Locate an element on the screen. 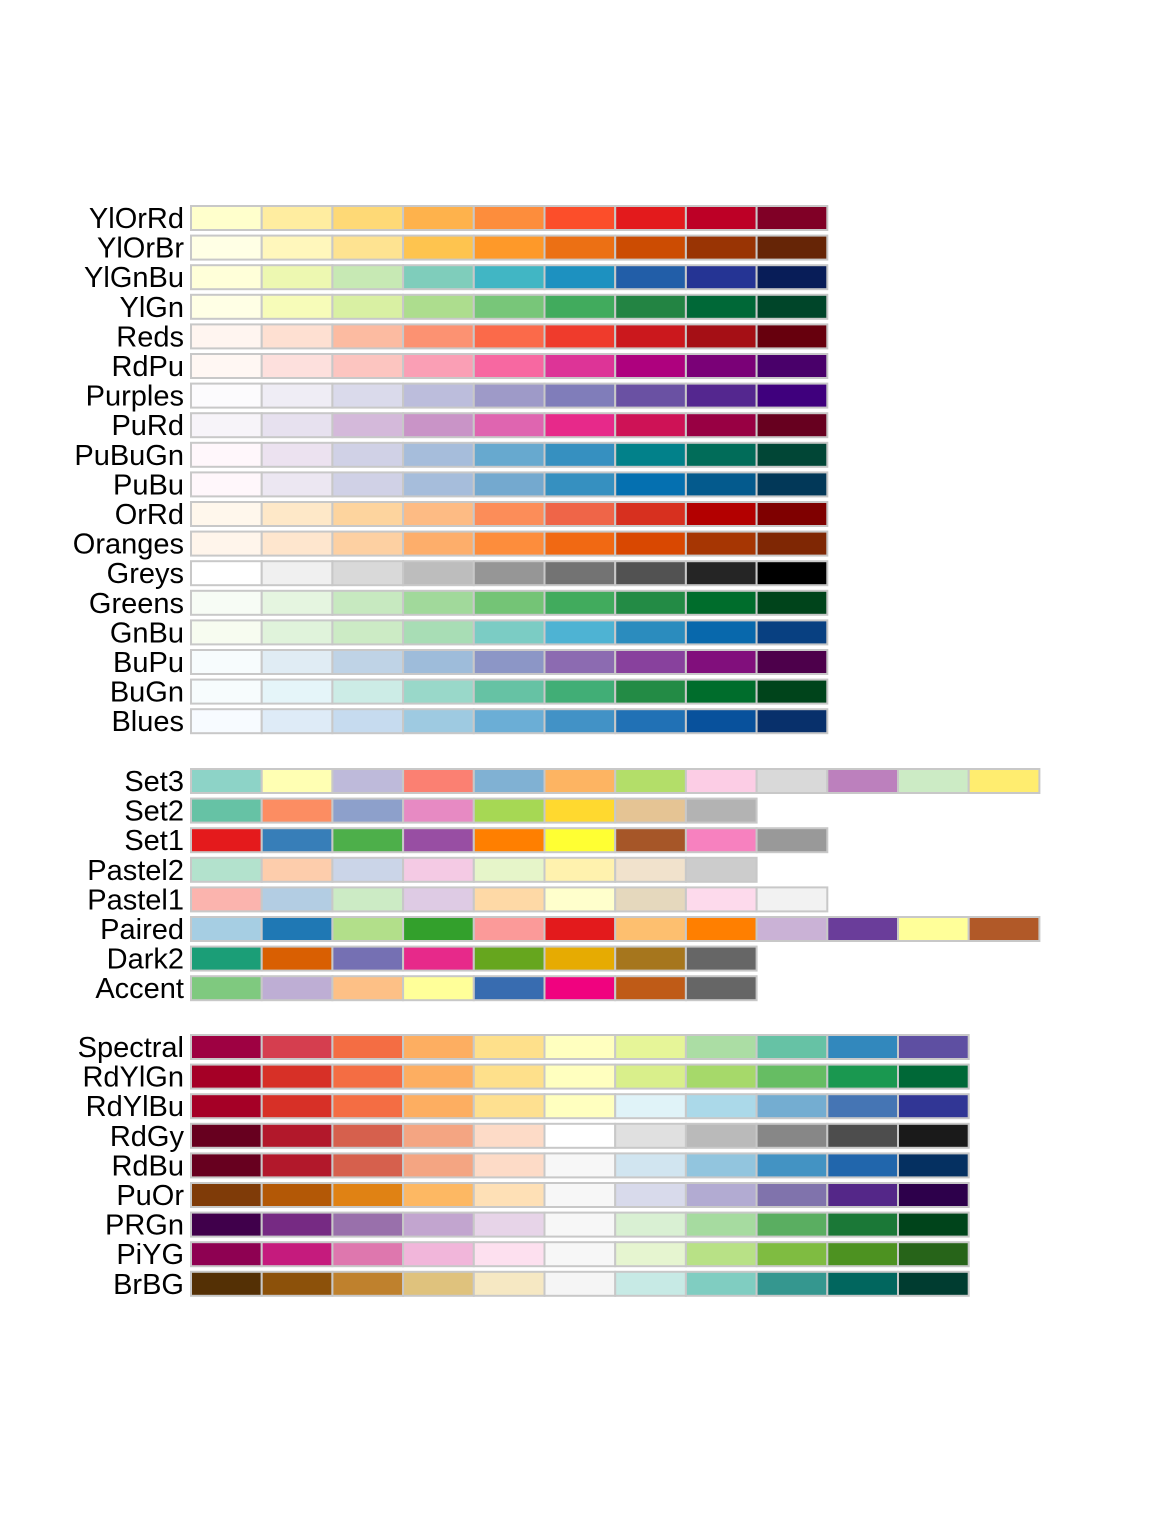 This screenshot has height=1536, width=1152. palette-row-pubugn: PuBuGn is located at coordinates (451, 456).